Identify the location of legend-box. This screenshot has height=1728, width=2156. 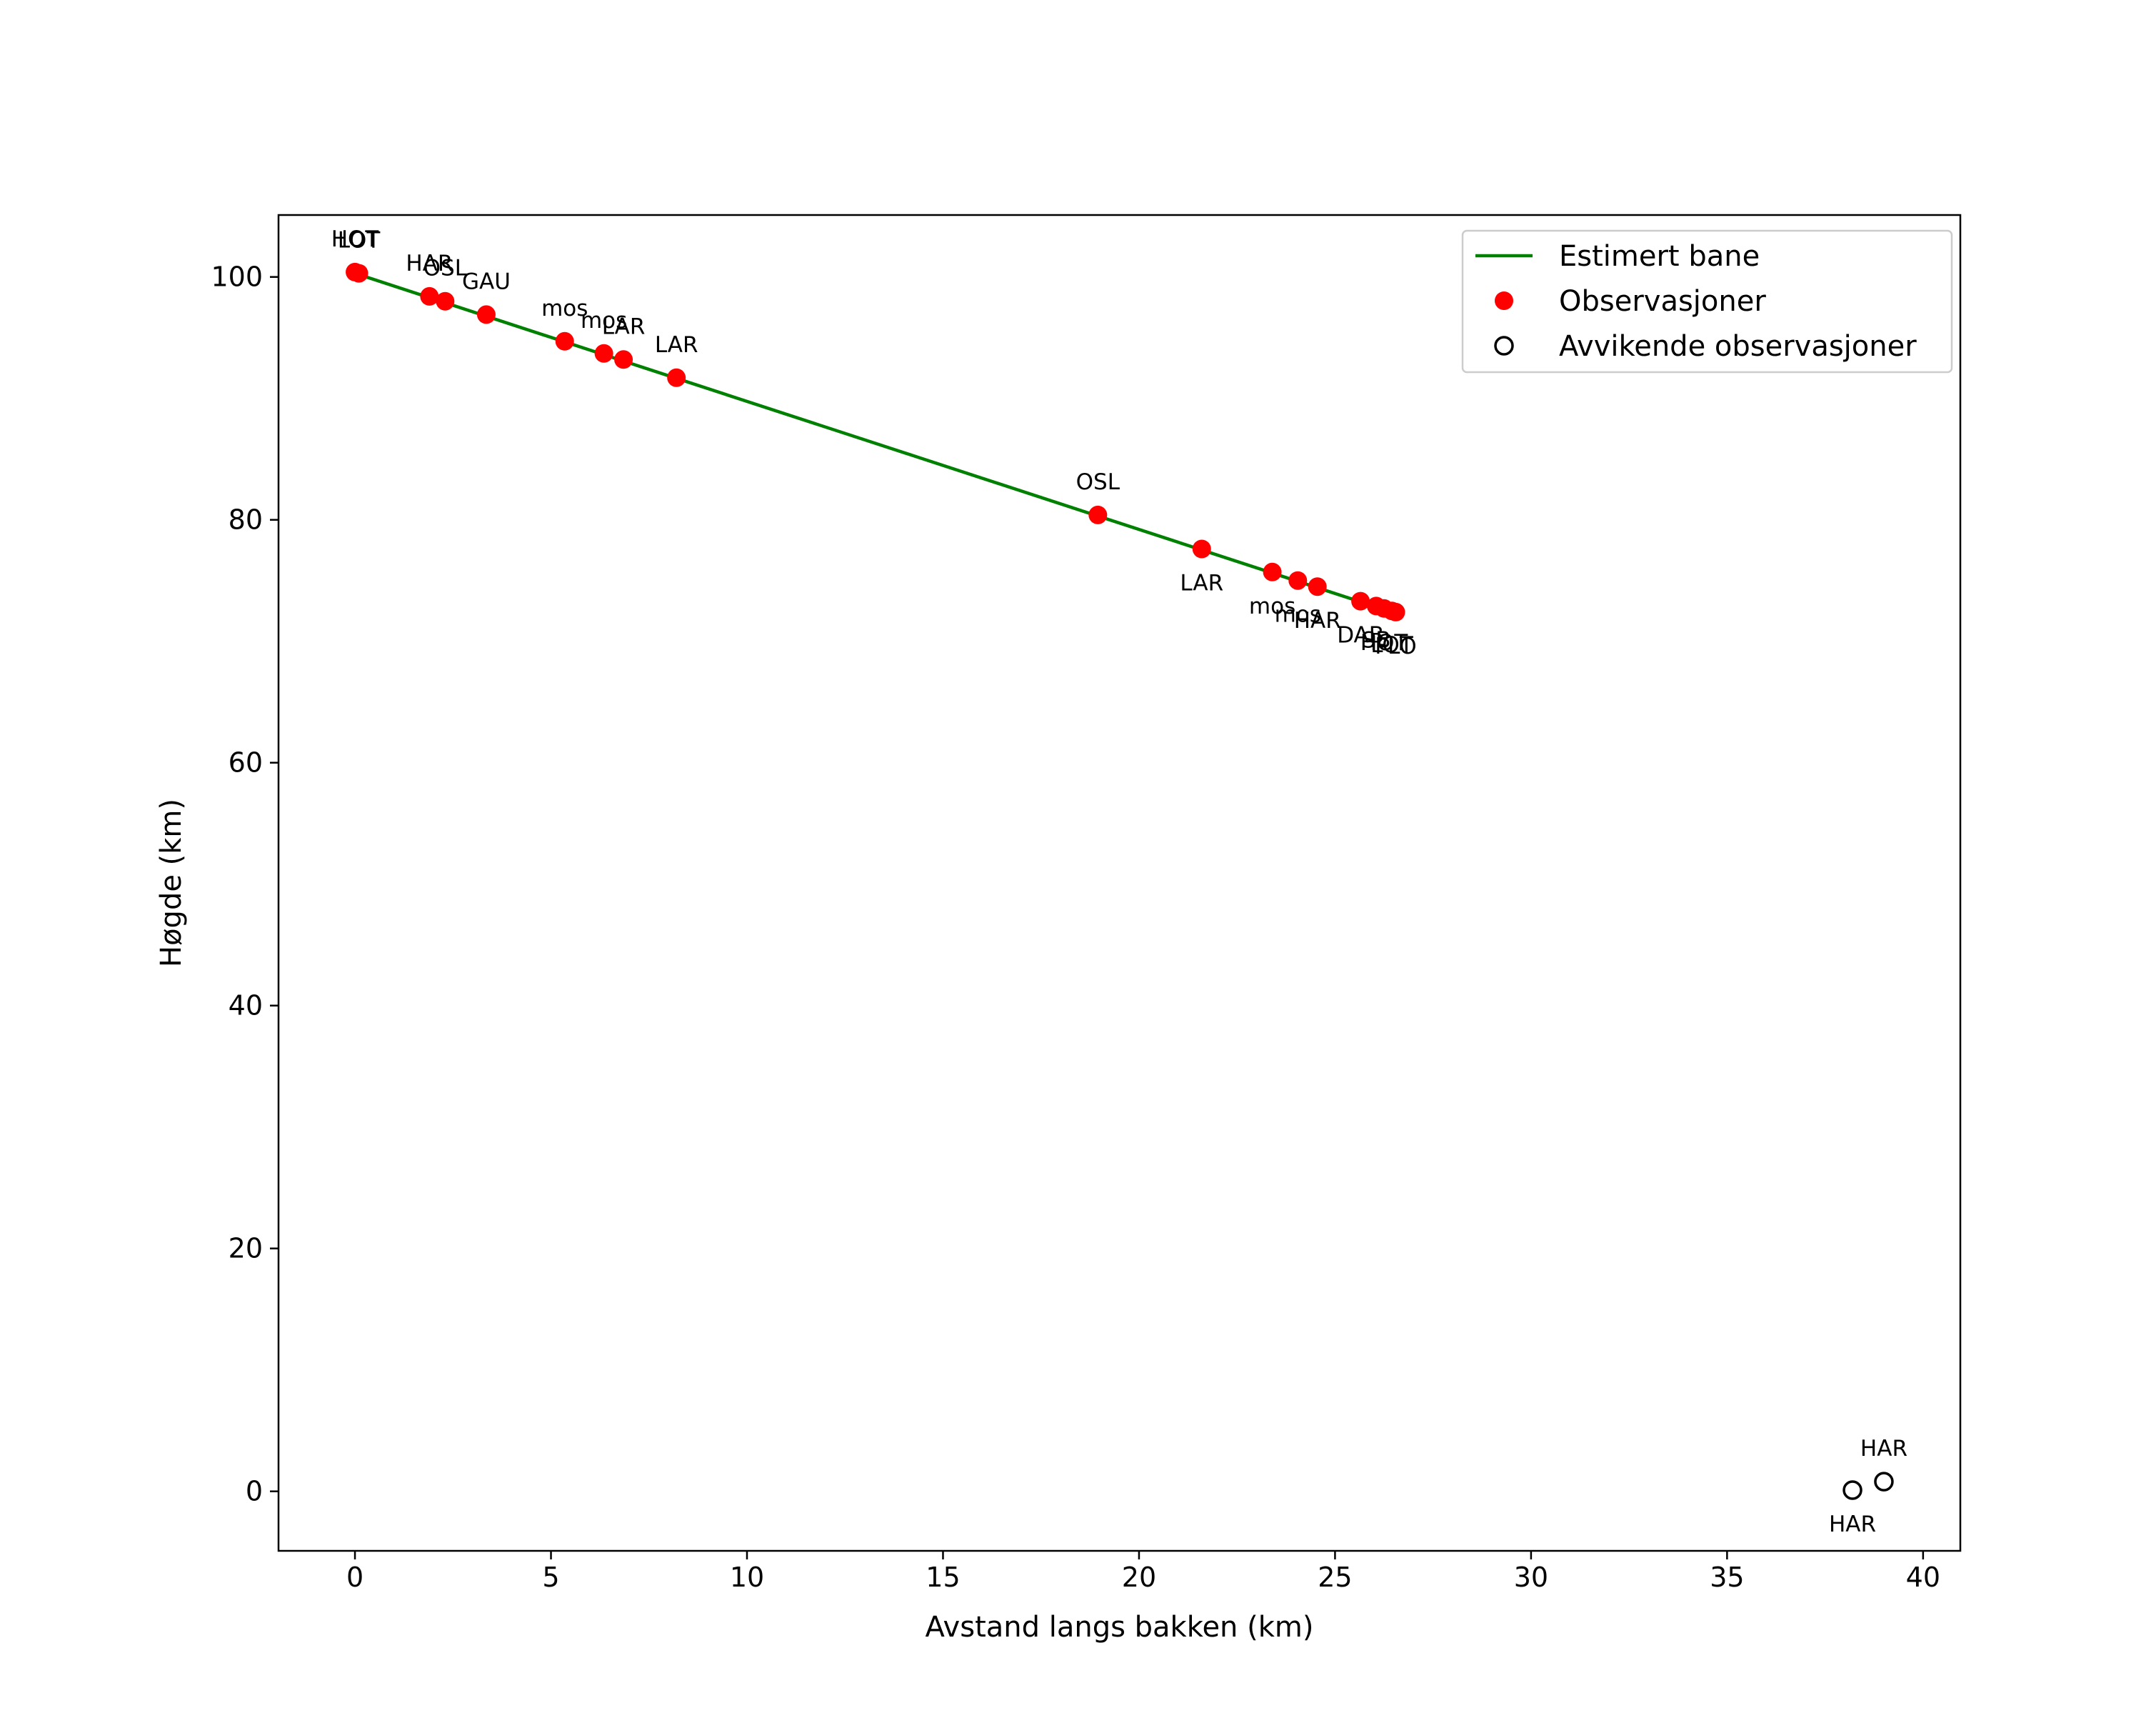
(1707, 301).